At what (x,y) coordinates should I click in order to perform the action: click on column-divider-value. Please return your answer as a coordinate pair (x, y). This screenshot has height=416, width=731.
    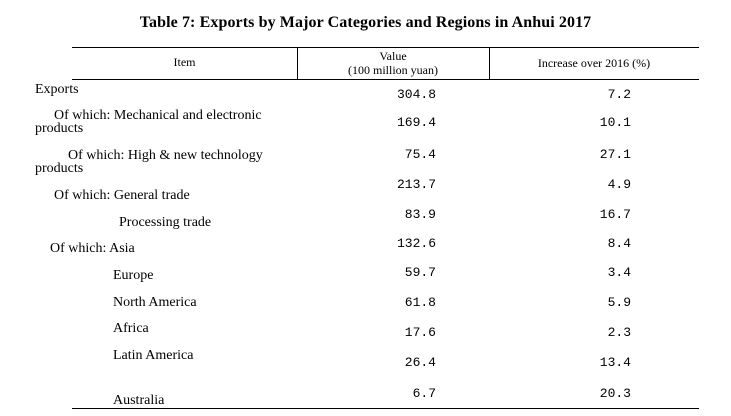
    Looking at the image, I should click on (297, 63).